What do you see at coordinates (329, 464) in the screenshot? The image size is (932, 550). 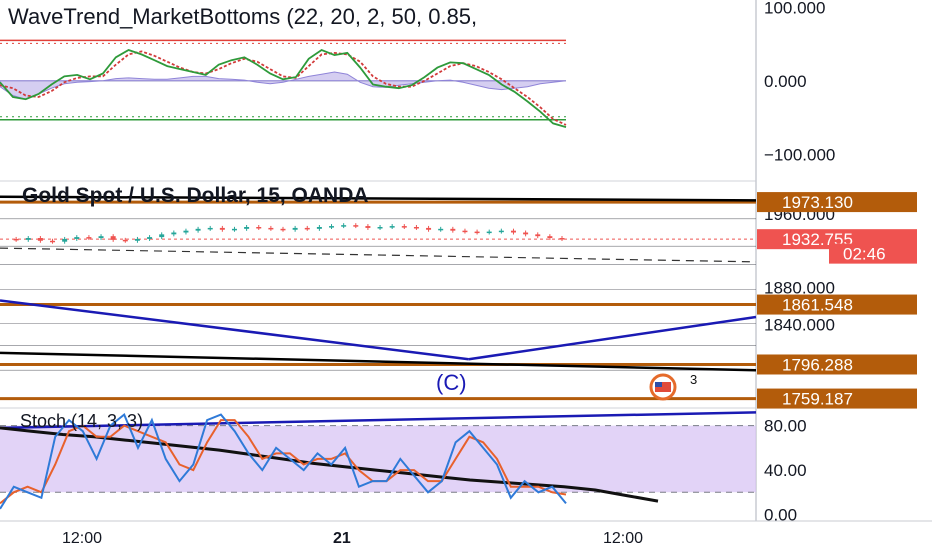 I see `stochastic-average-line` at bounding box center [329, 464].